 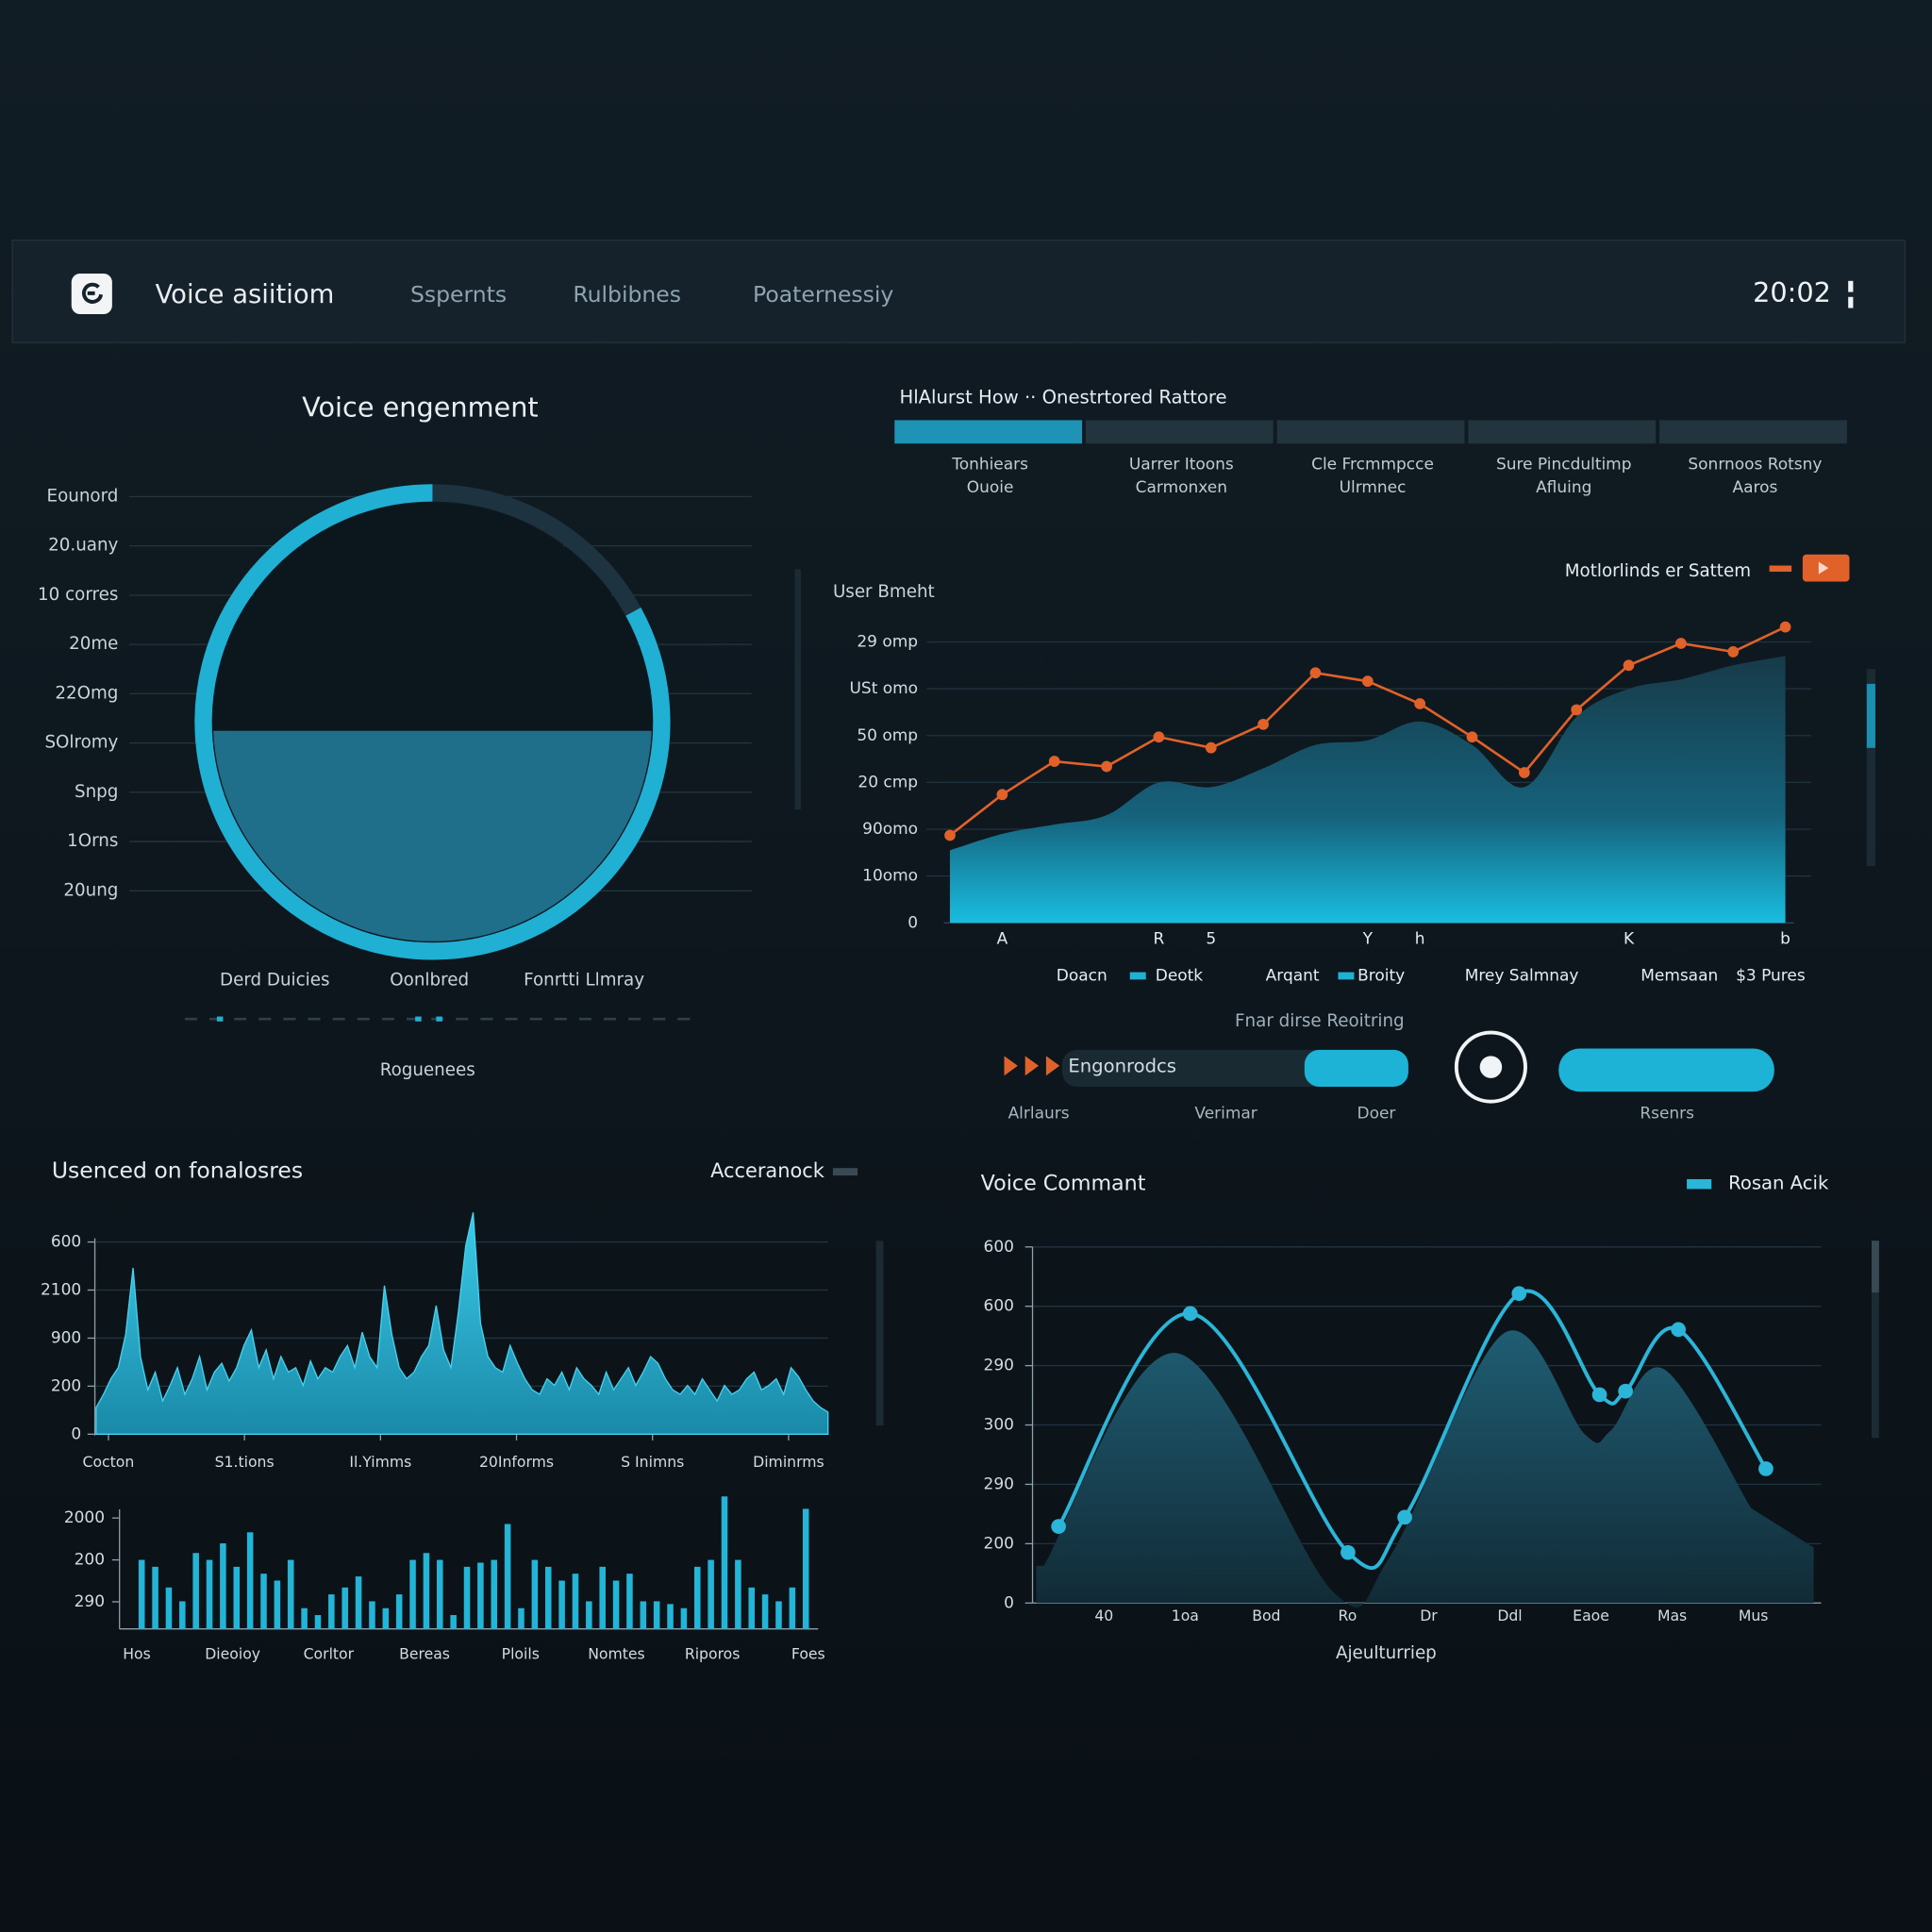 I want to click on clock: 20:02, so click(x=1792, y=292).